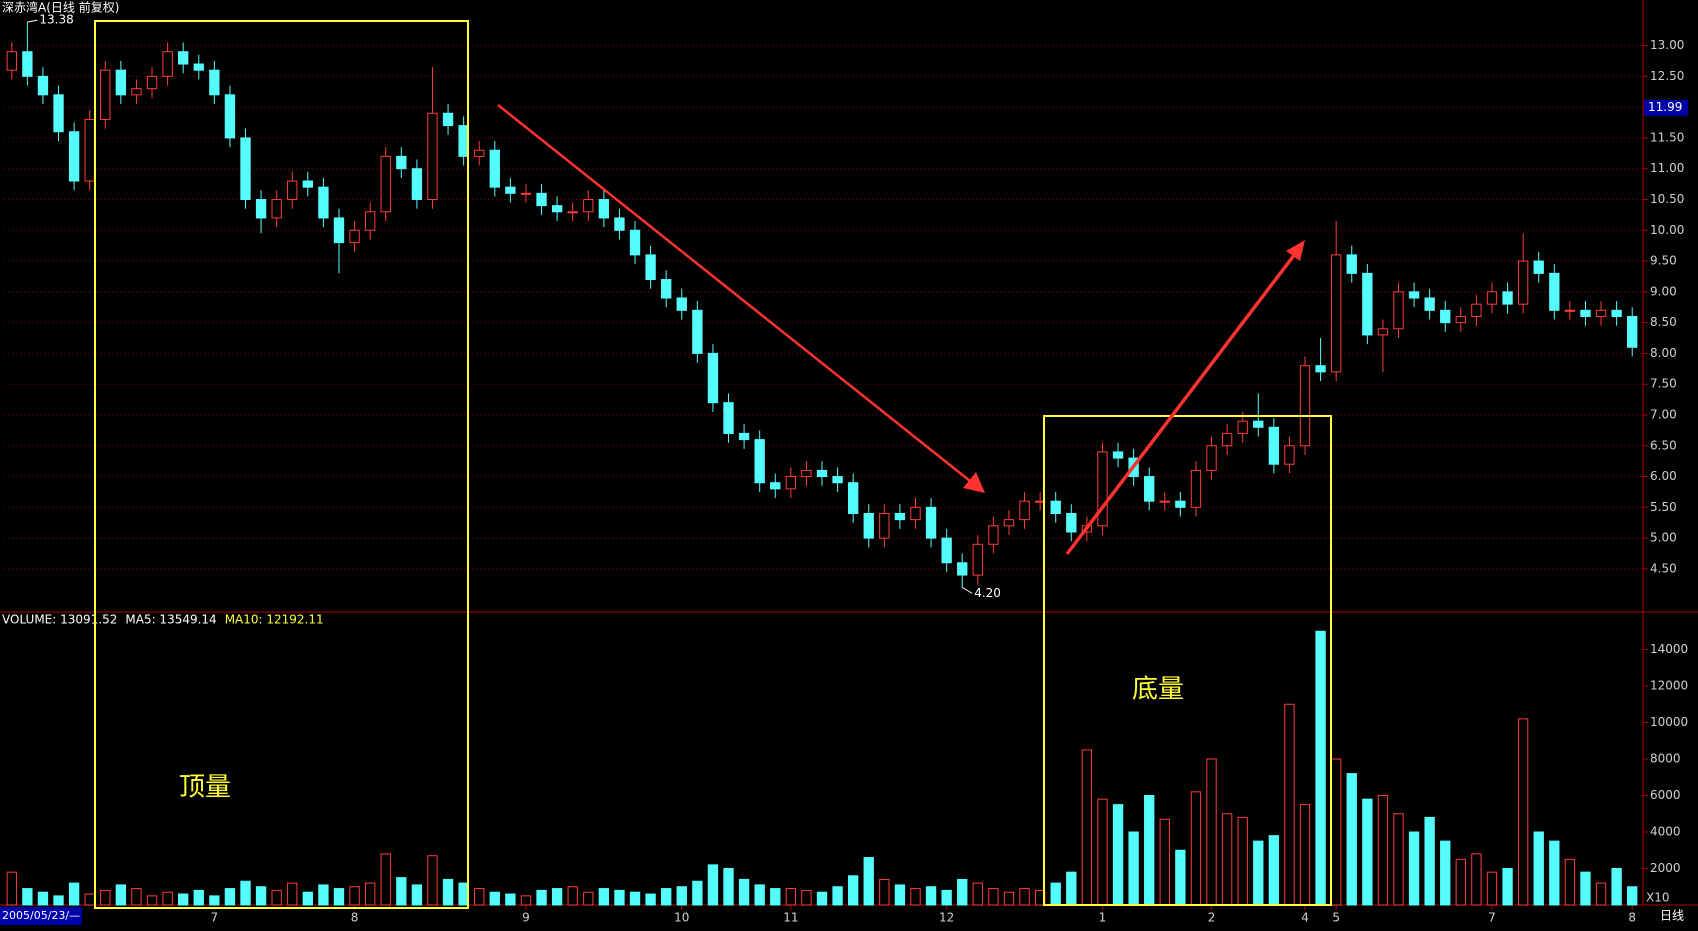 This screenshot has height=931, width=1698. What do you see at coordinates (1663, 445) in the screenshot?
I see `y-tick-label: 6.50` at bounding box center [1663, 445].